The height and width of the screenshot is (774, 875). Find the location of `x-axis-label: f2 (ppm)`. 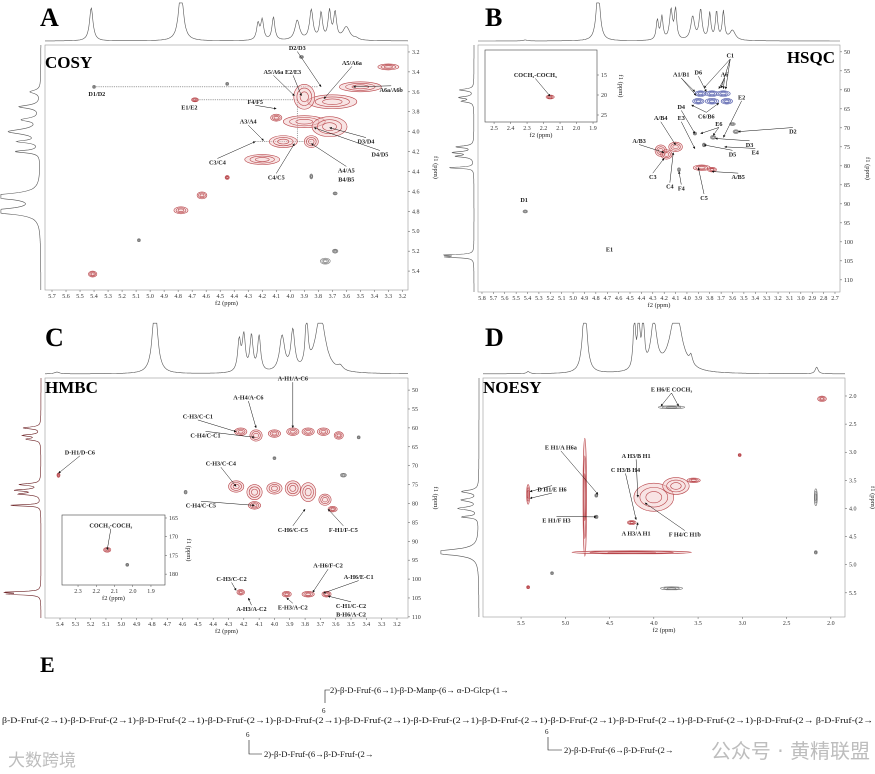

x-axis-label: f2 (ppm) is located at coordinates (659, 305).